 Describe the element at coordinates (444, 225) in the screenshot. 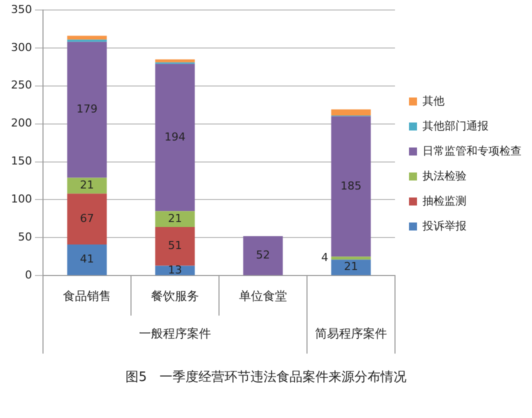

I see `legend-label: 投诉举报` at that location.